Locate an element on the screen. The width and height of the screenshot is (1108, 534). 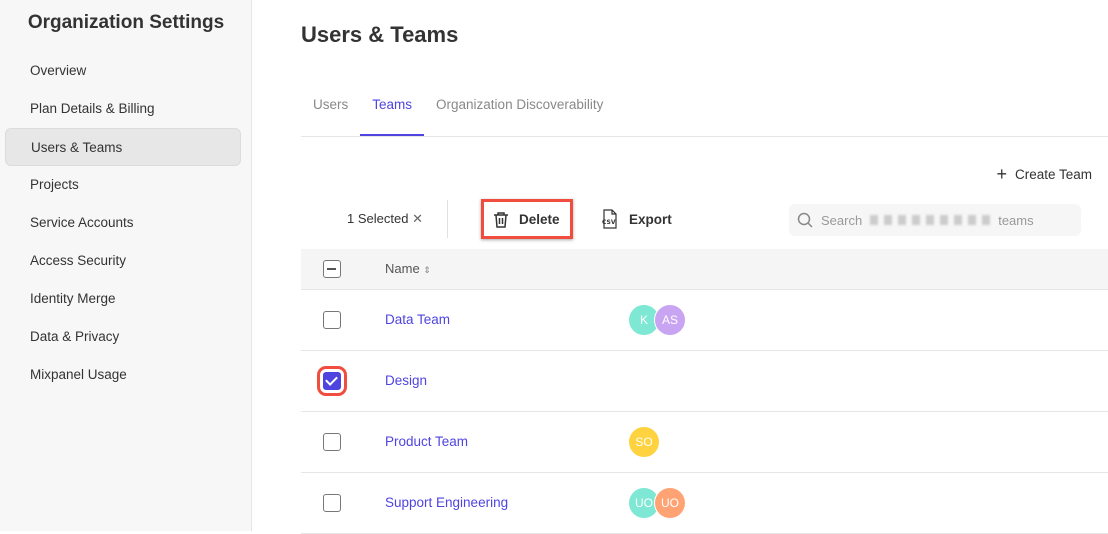
team-name-link: Design is located at coordinates (406, 380).